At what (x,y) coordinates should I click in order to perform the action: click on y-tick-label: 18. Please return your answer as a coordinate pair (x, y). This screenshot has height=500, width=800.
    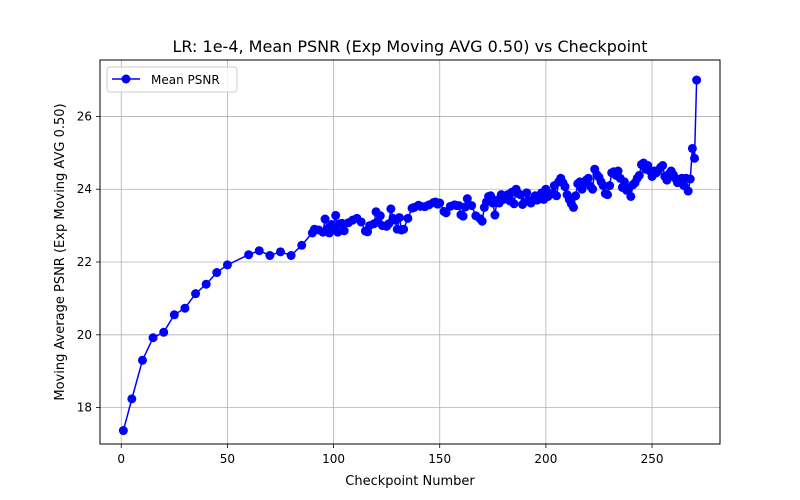
    Looking at the image, I should click on (84, 408).